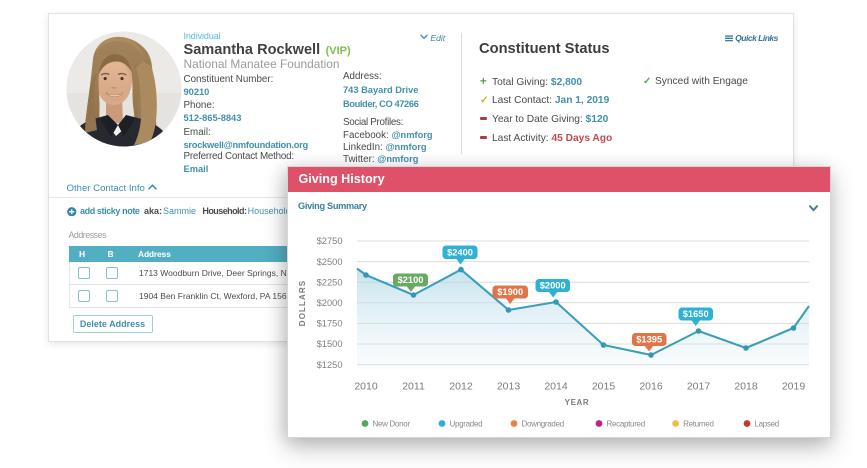  What do you see at coordinates (746, 387) in the screenshot?
I see `svg-text: 2018` at bounding box center [746, 387].